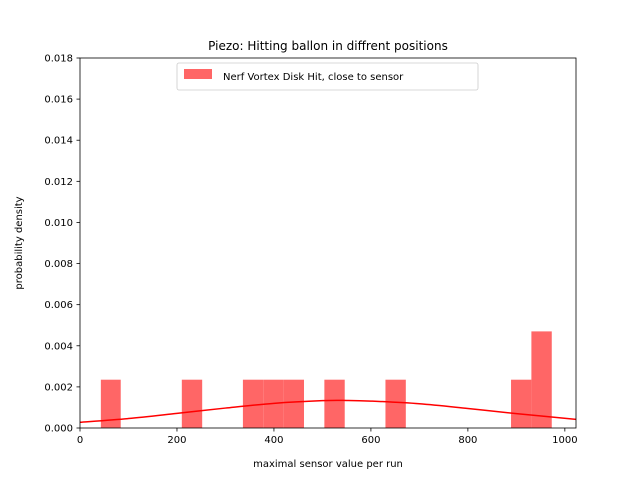 This screenshot has height=480, width=640. Describe the element at coordinates (58, 141) in the screenshot. I see `y-tick-label: 0.014` at that location.